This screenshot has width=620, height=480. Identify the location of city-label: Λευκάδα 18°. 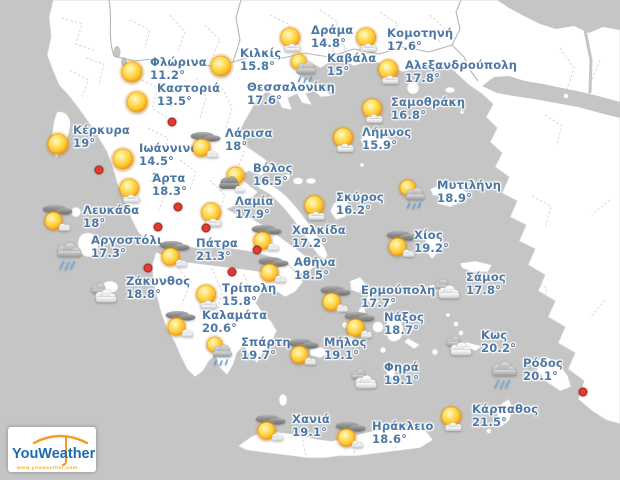
(111, 216).